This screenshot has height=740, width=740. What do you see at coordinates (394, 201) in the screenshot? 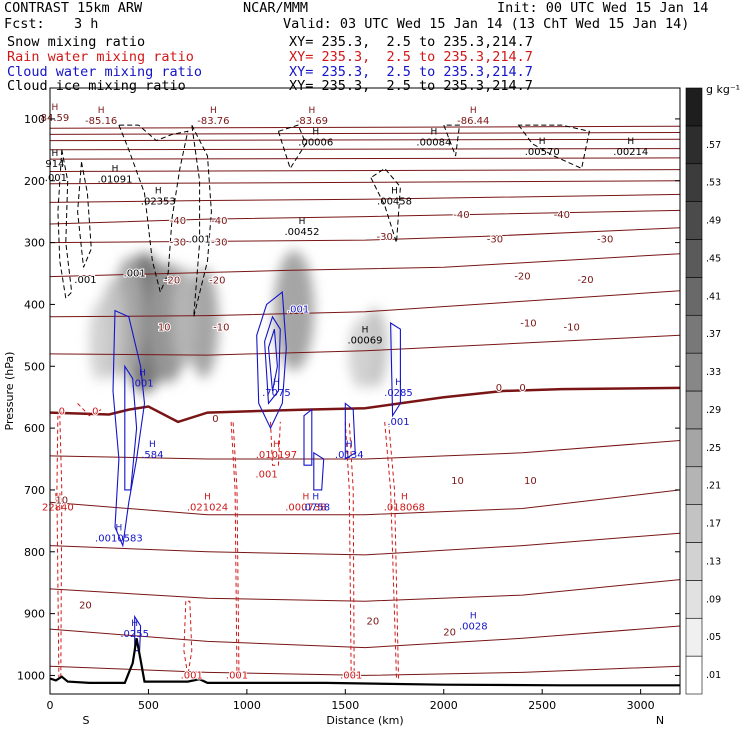
I see `high-value-label: .00458` at bounding box center [394, 201].